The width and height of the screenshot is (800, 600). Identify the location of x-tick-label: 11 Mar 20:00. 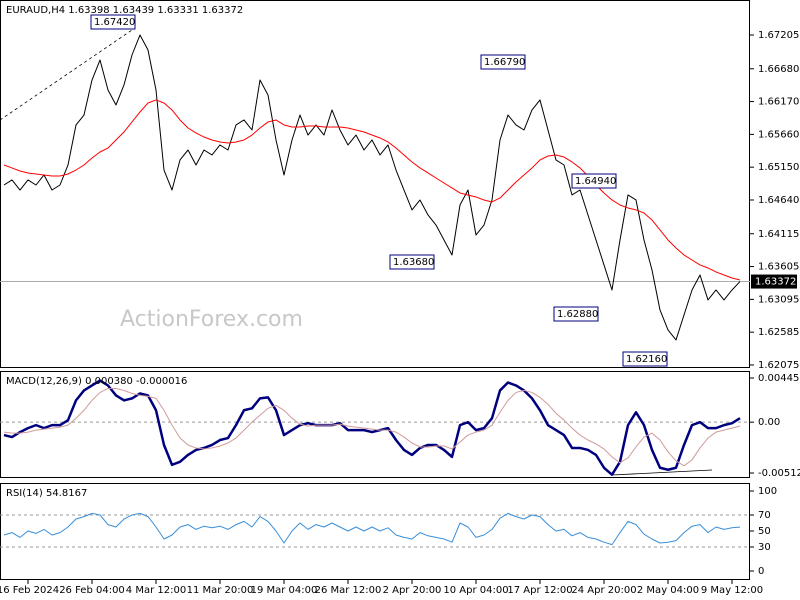
(220, 590).